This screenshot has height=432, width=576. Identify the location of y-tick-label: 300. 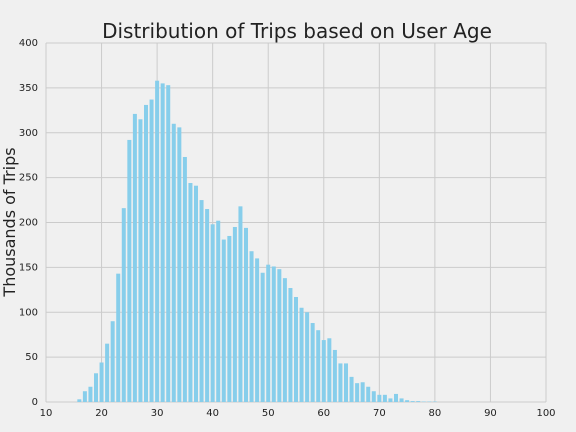
(28, 133).